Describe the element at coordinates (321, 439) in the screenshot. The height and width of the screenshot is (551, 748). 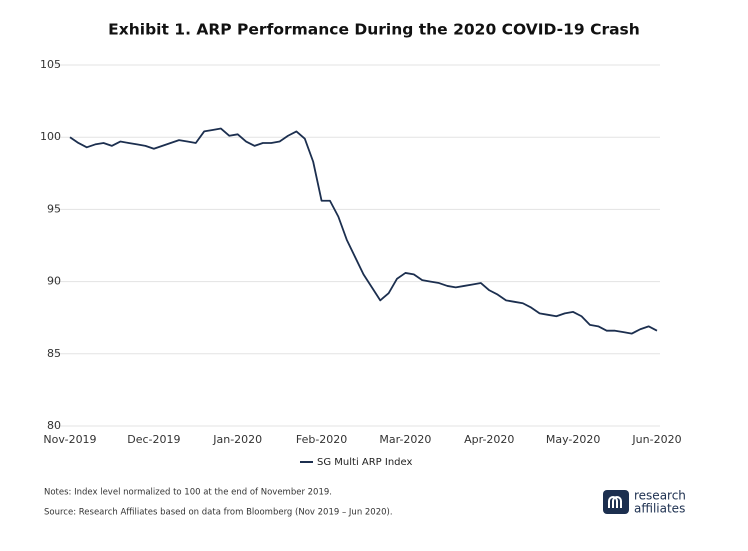
I see `x-tick-label: Feb-2020` at that location.